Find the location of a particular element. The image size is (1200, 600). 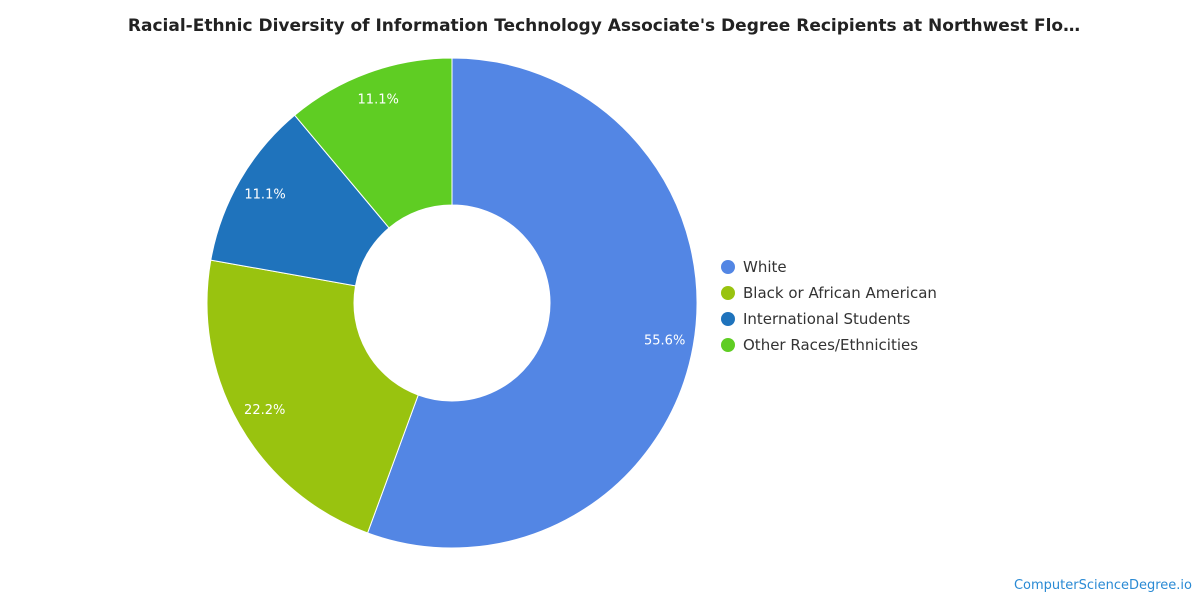

slice-value-label: 55.6% is located at coordinates (664, 340).